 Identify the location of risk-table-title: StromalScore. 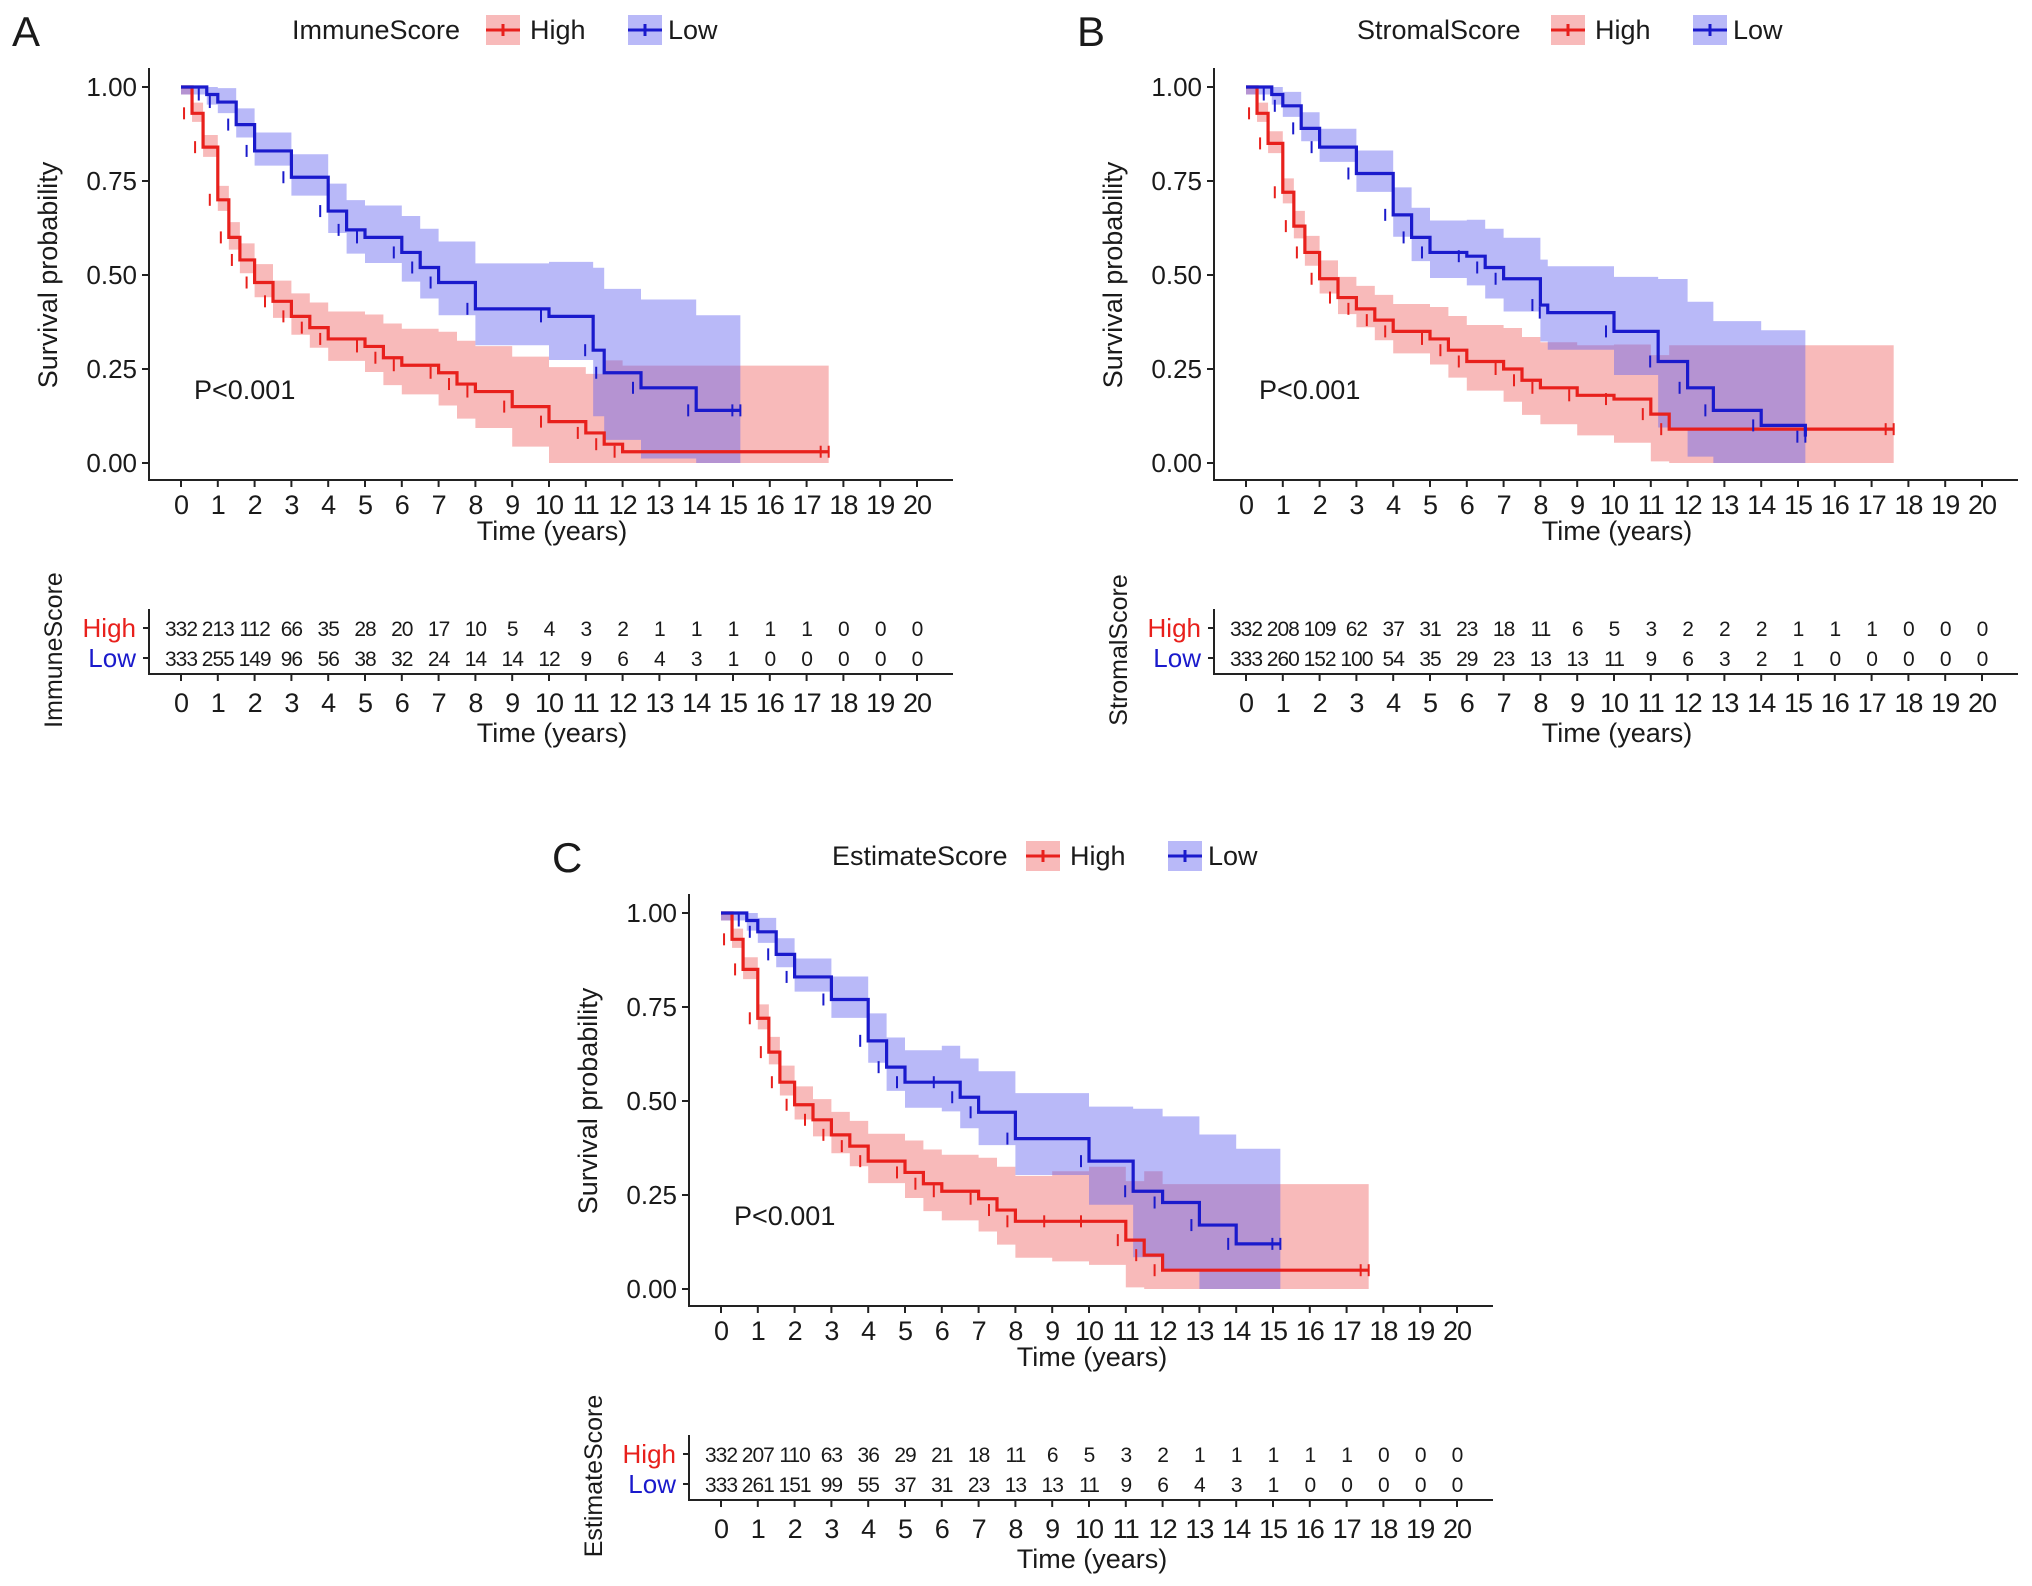
(1119, 649).